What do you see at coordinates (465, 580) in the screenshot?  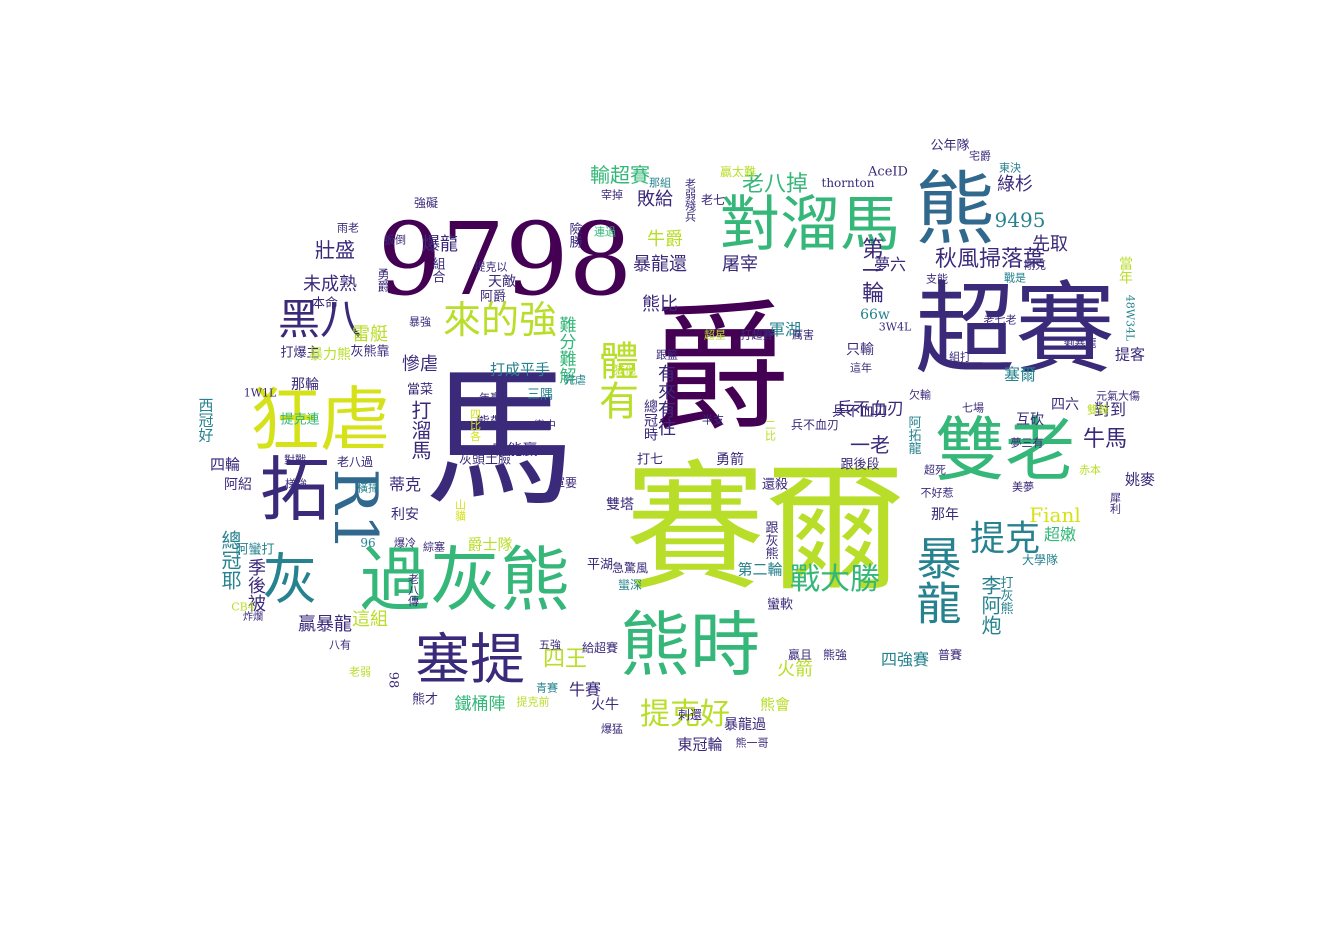 I see `cloud-word: 過灰熊` at bounding box center [465, 580].